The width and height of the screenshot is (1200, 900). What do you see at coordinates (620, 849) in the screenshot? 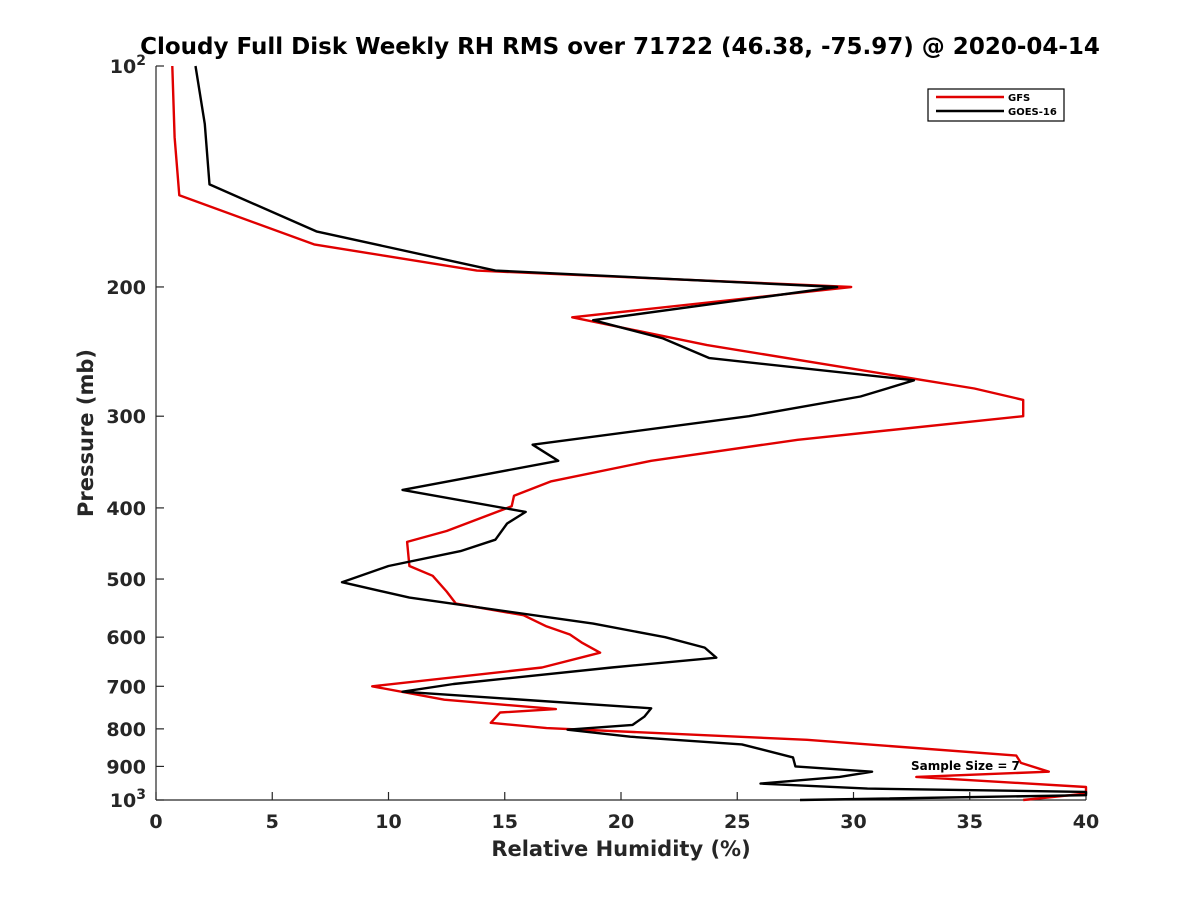
I see `x-axis-label: Relative Humidity (%)` at bounding box center [620, 849].